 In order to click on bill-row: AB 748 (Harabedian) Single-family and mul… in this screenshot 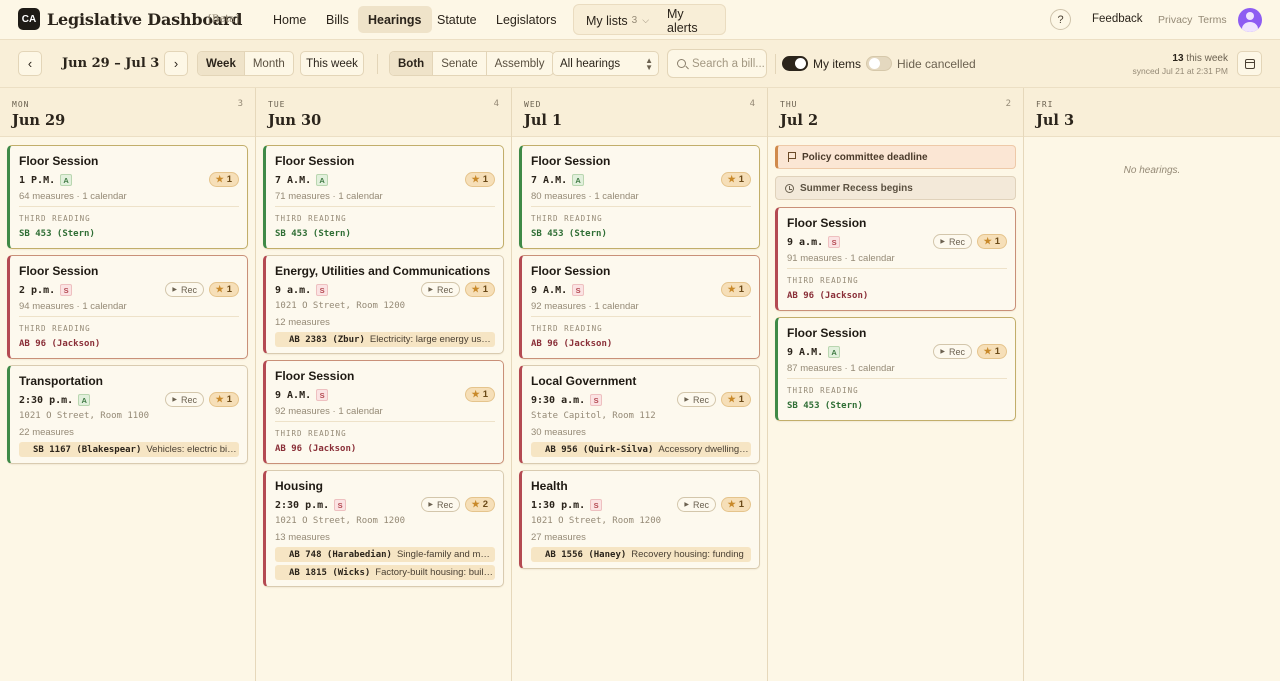, I will do `click(385, 554)`.